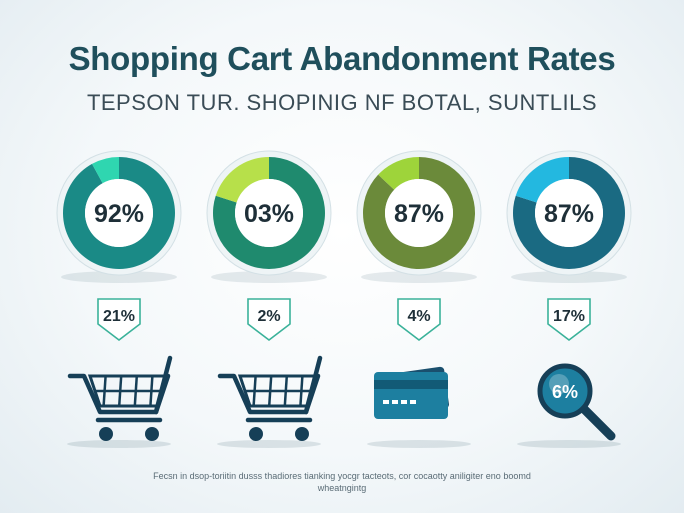  Describe the element at coordinates (411, 392) in the screenshot. I see `credit-card-icon` at that location.